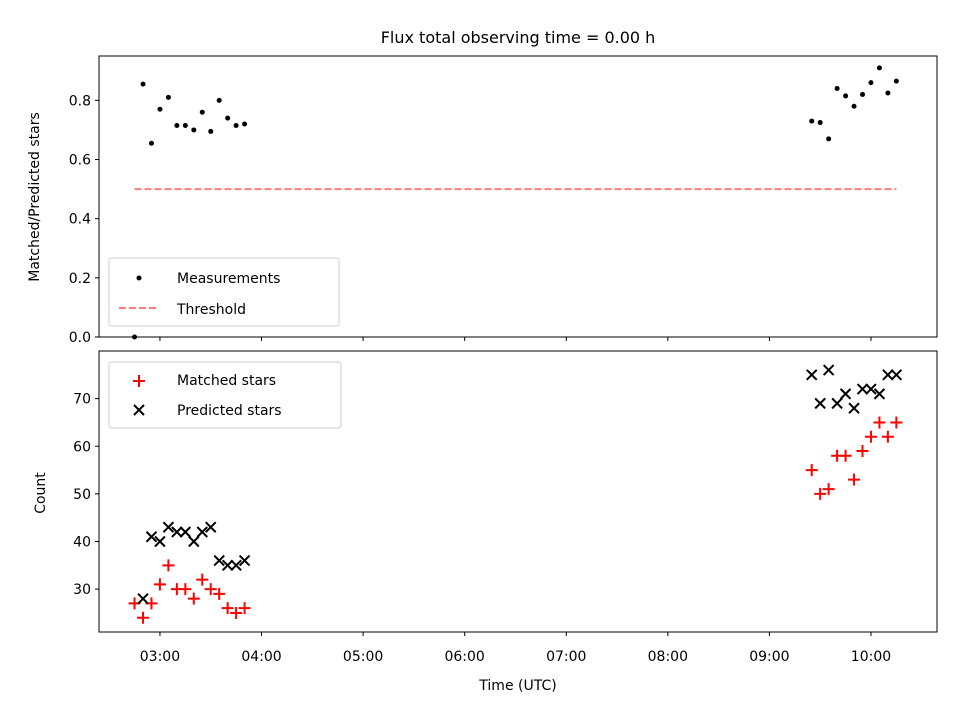  I want to click on top-y-tick-label: 0.8, so click(80, 101).